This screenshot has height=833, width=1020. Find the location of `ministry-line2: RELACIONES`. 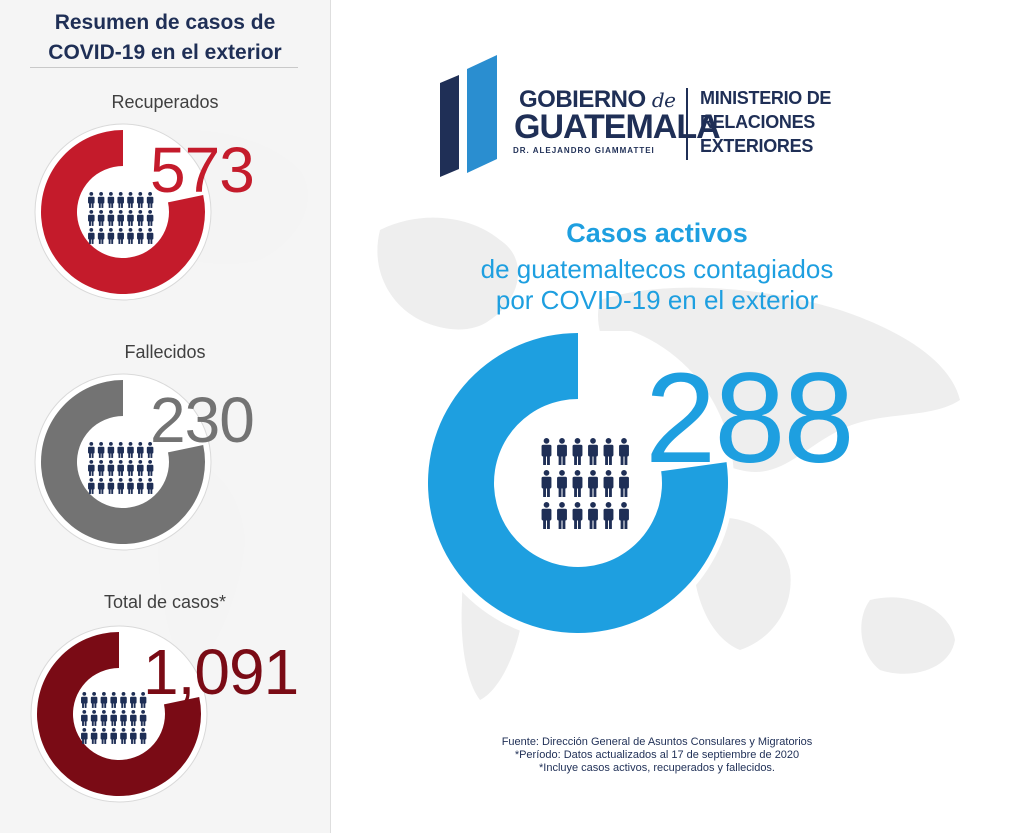

ministry-line2: RELACIONES is located at coordinates (758, 122).